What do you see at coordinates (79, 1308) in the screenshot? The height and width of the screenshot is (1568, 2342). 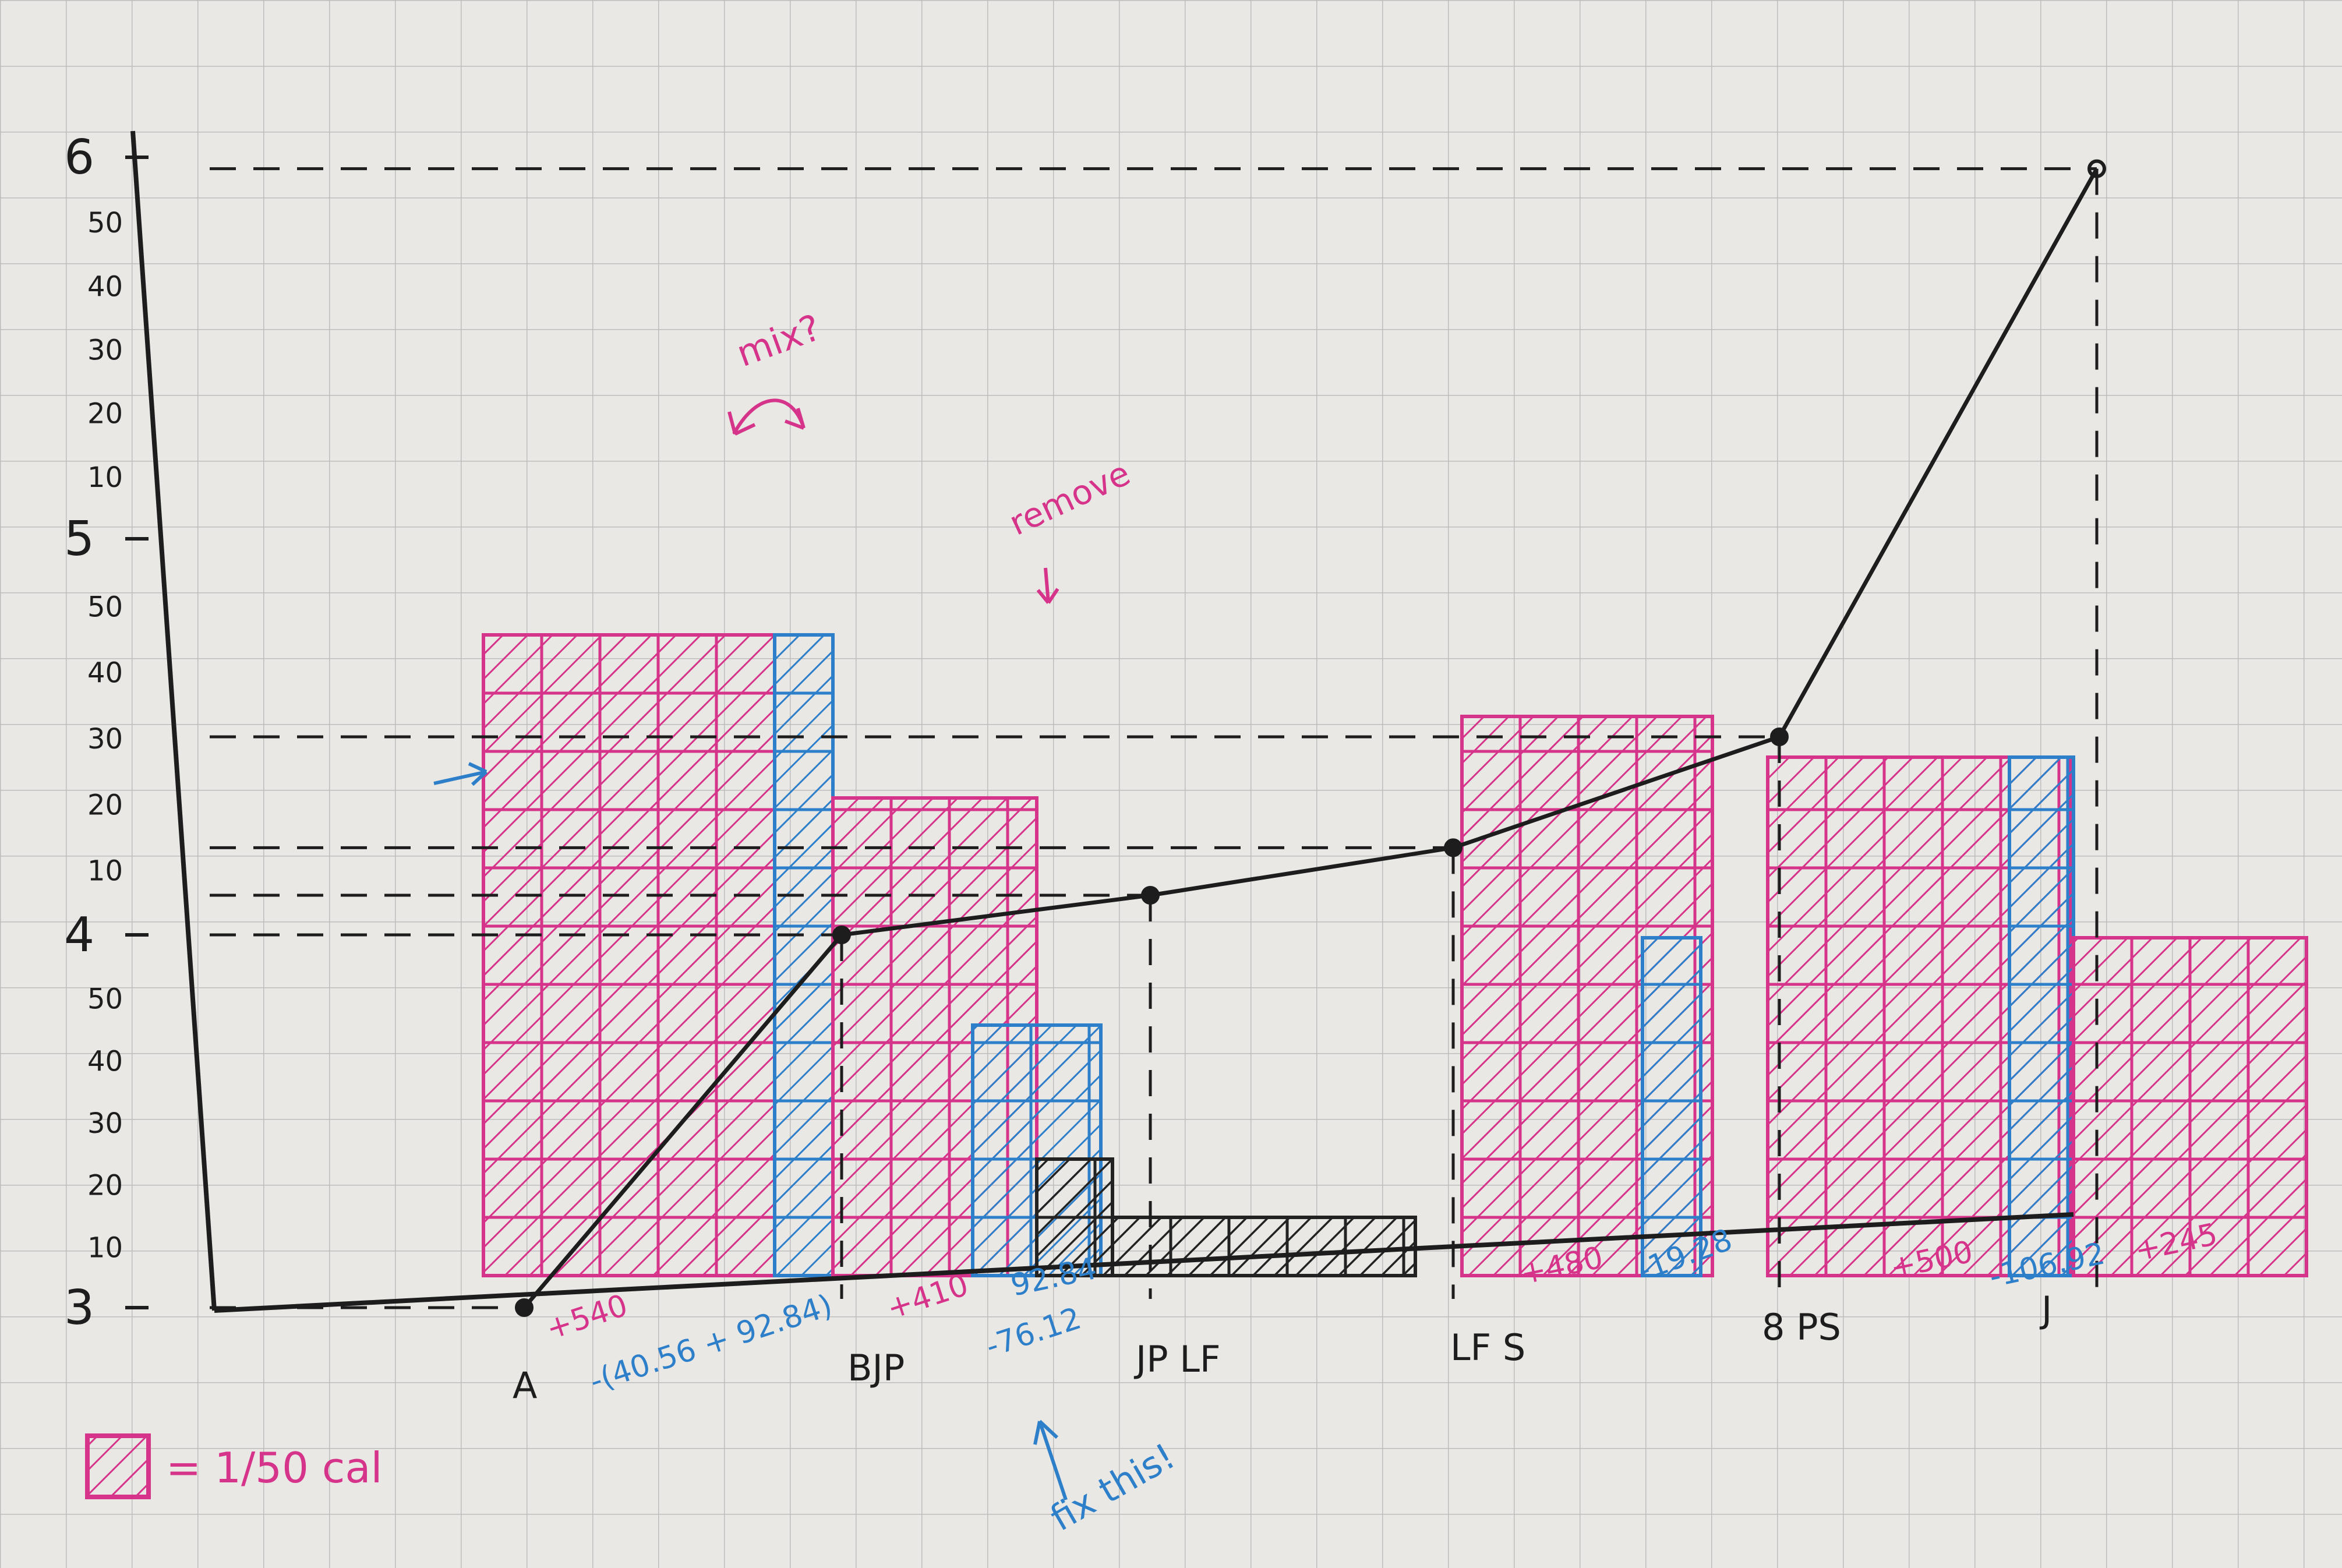 I see `y-major-tick-label: 3` at bounding box center [79, 1308].